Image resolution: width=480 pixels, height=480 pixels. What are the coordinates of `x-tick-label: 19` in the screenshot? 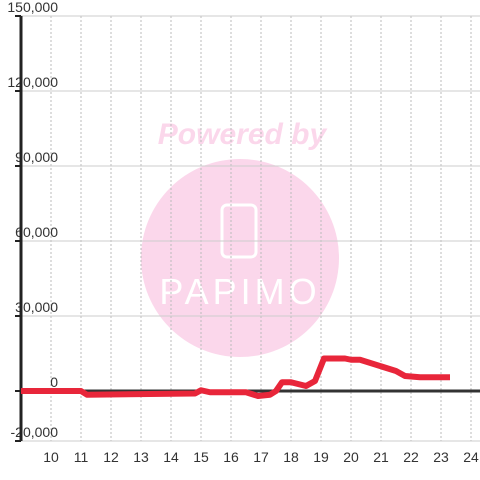 It's located at (321, 457).